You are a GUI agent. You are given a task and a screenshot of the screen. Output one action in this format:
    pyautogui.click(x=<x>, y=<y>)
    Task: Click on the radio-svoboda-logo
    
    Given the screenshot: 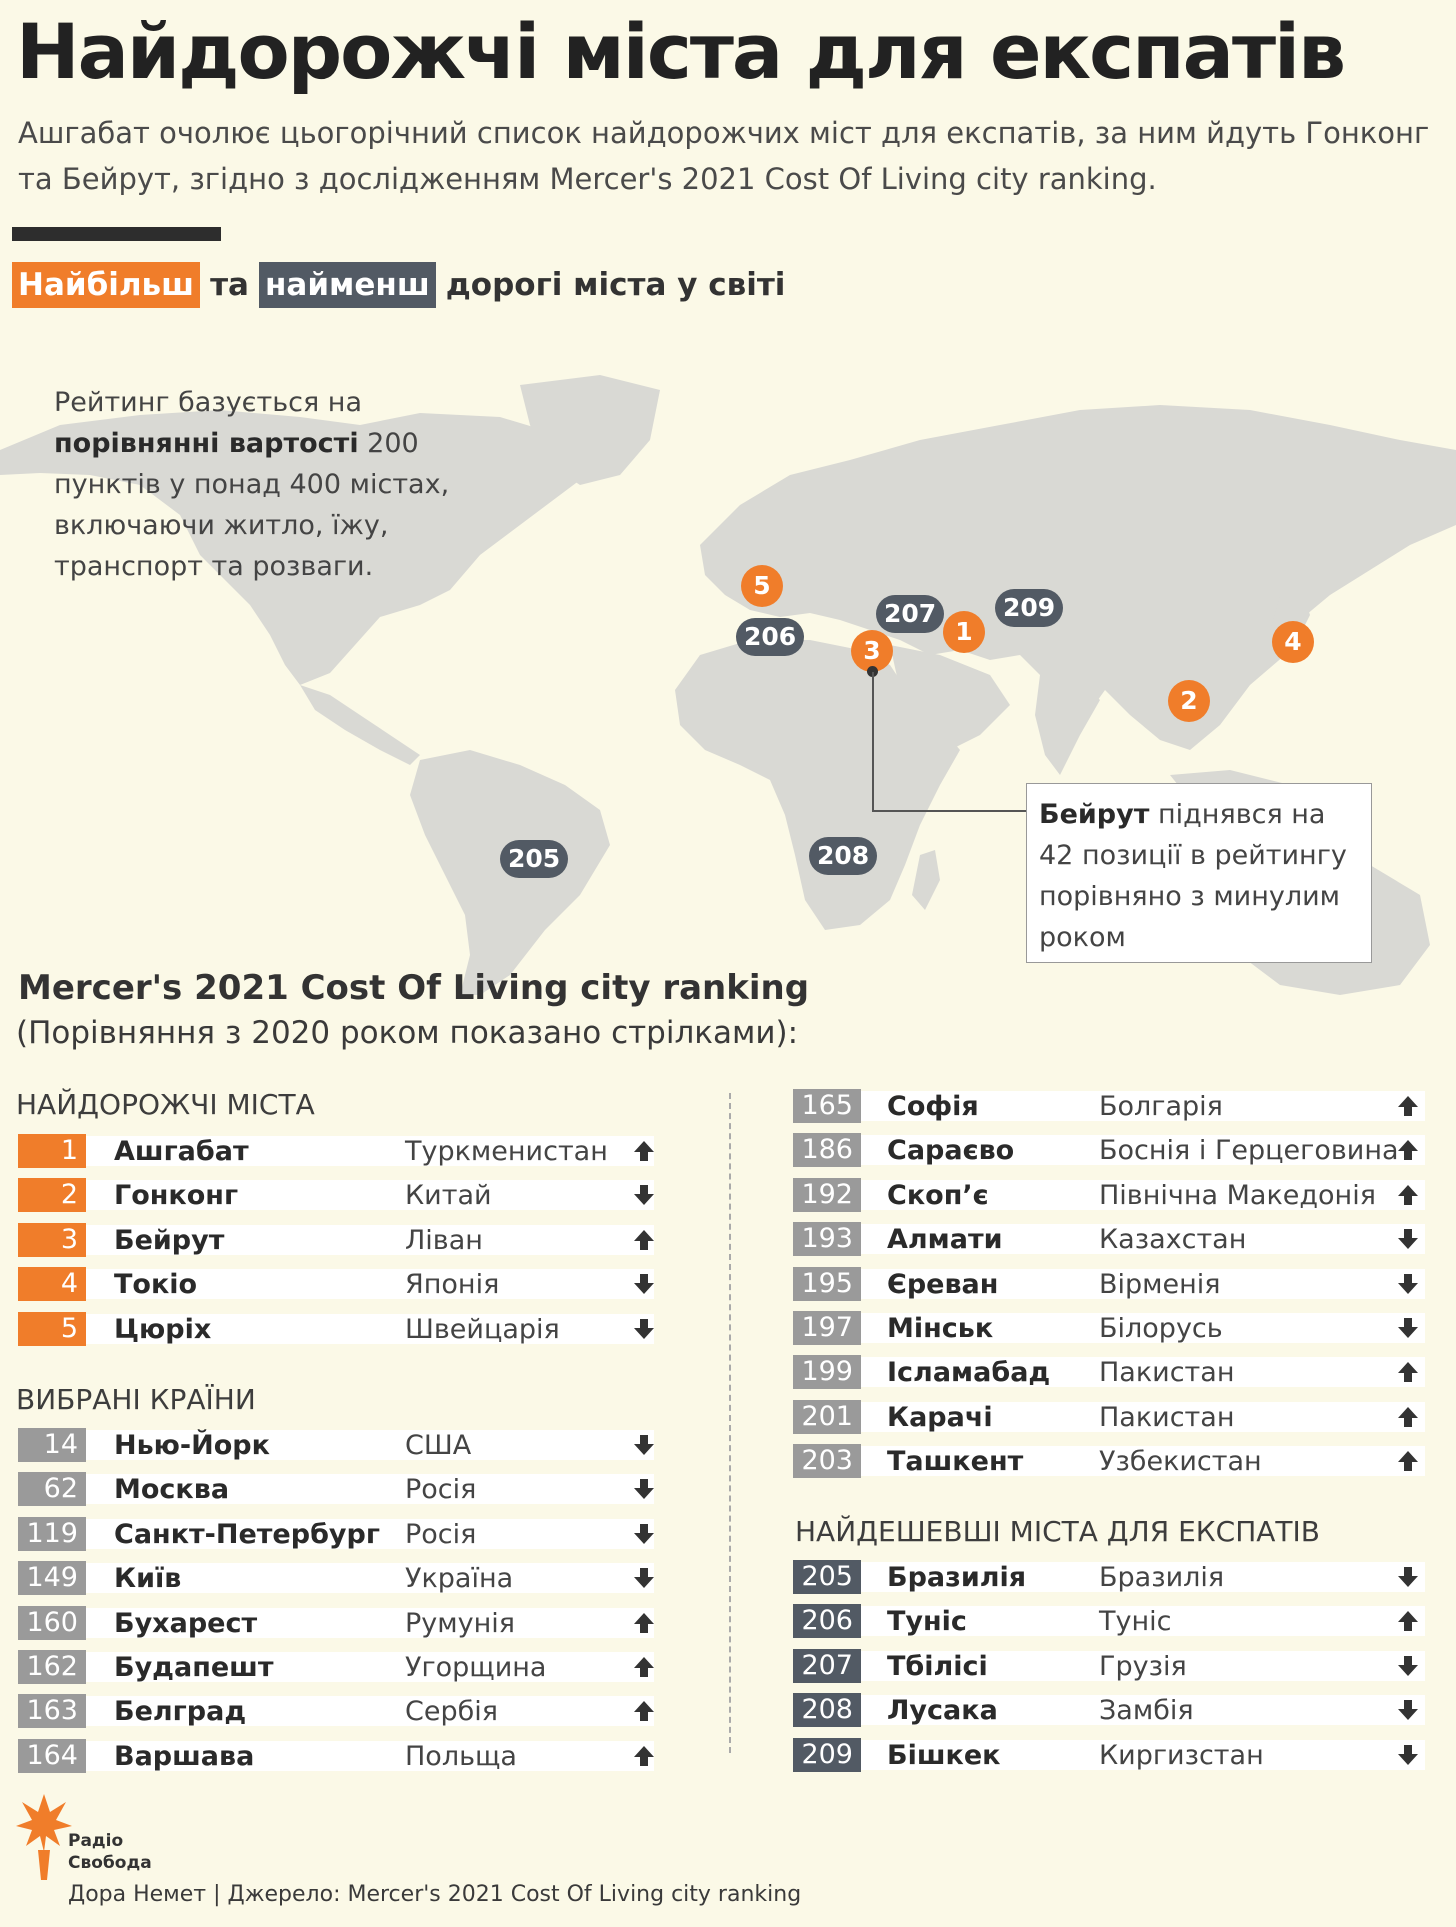 What is the action you would take?
    pyautogui.click(x=44, y=1837)
    